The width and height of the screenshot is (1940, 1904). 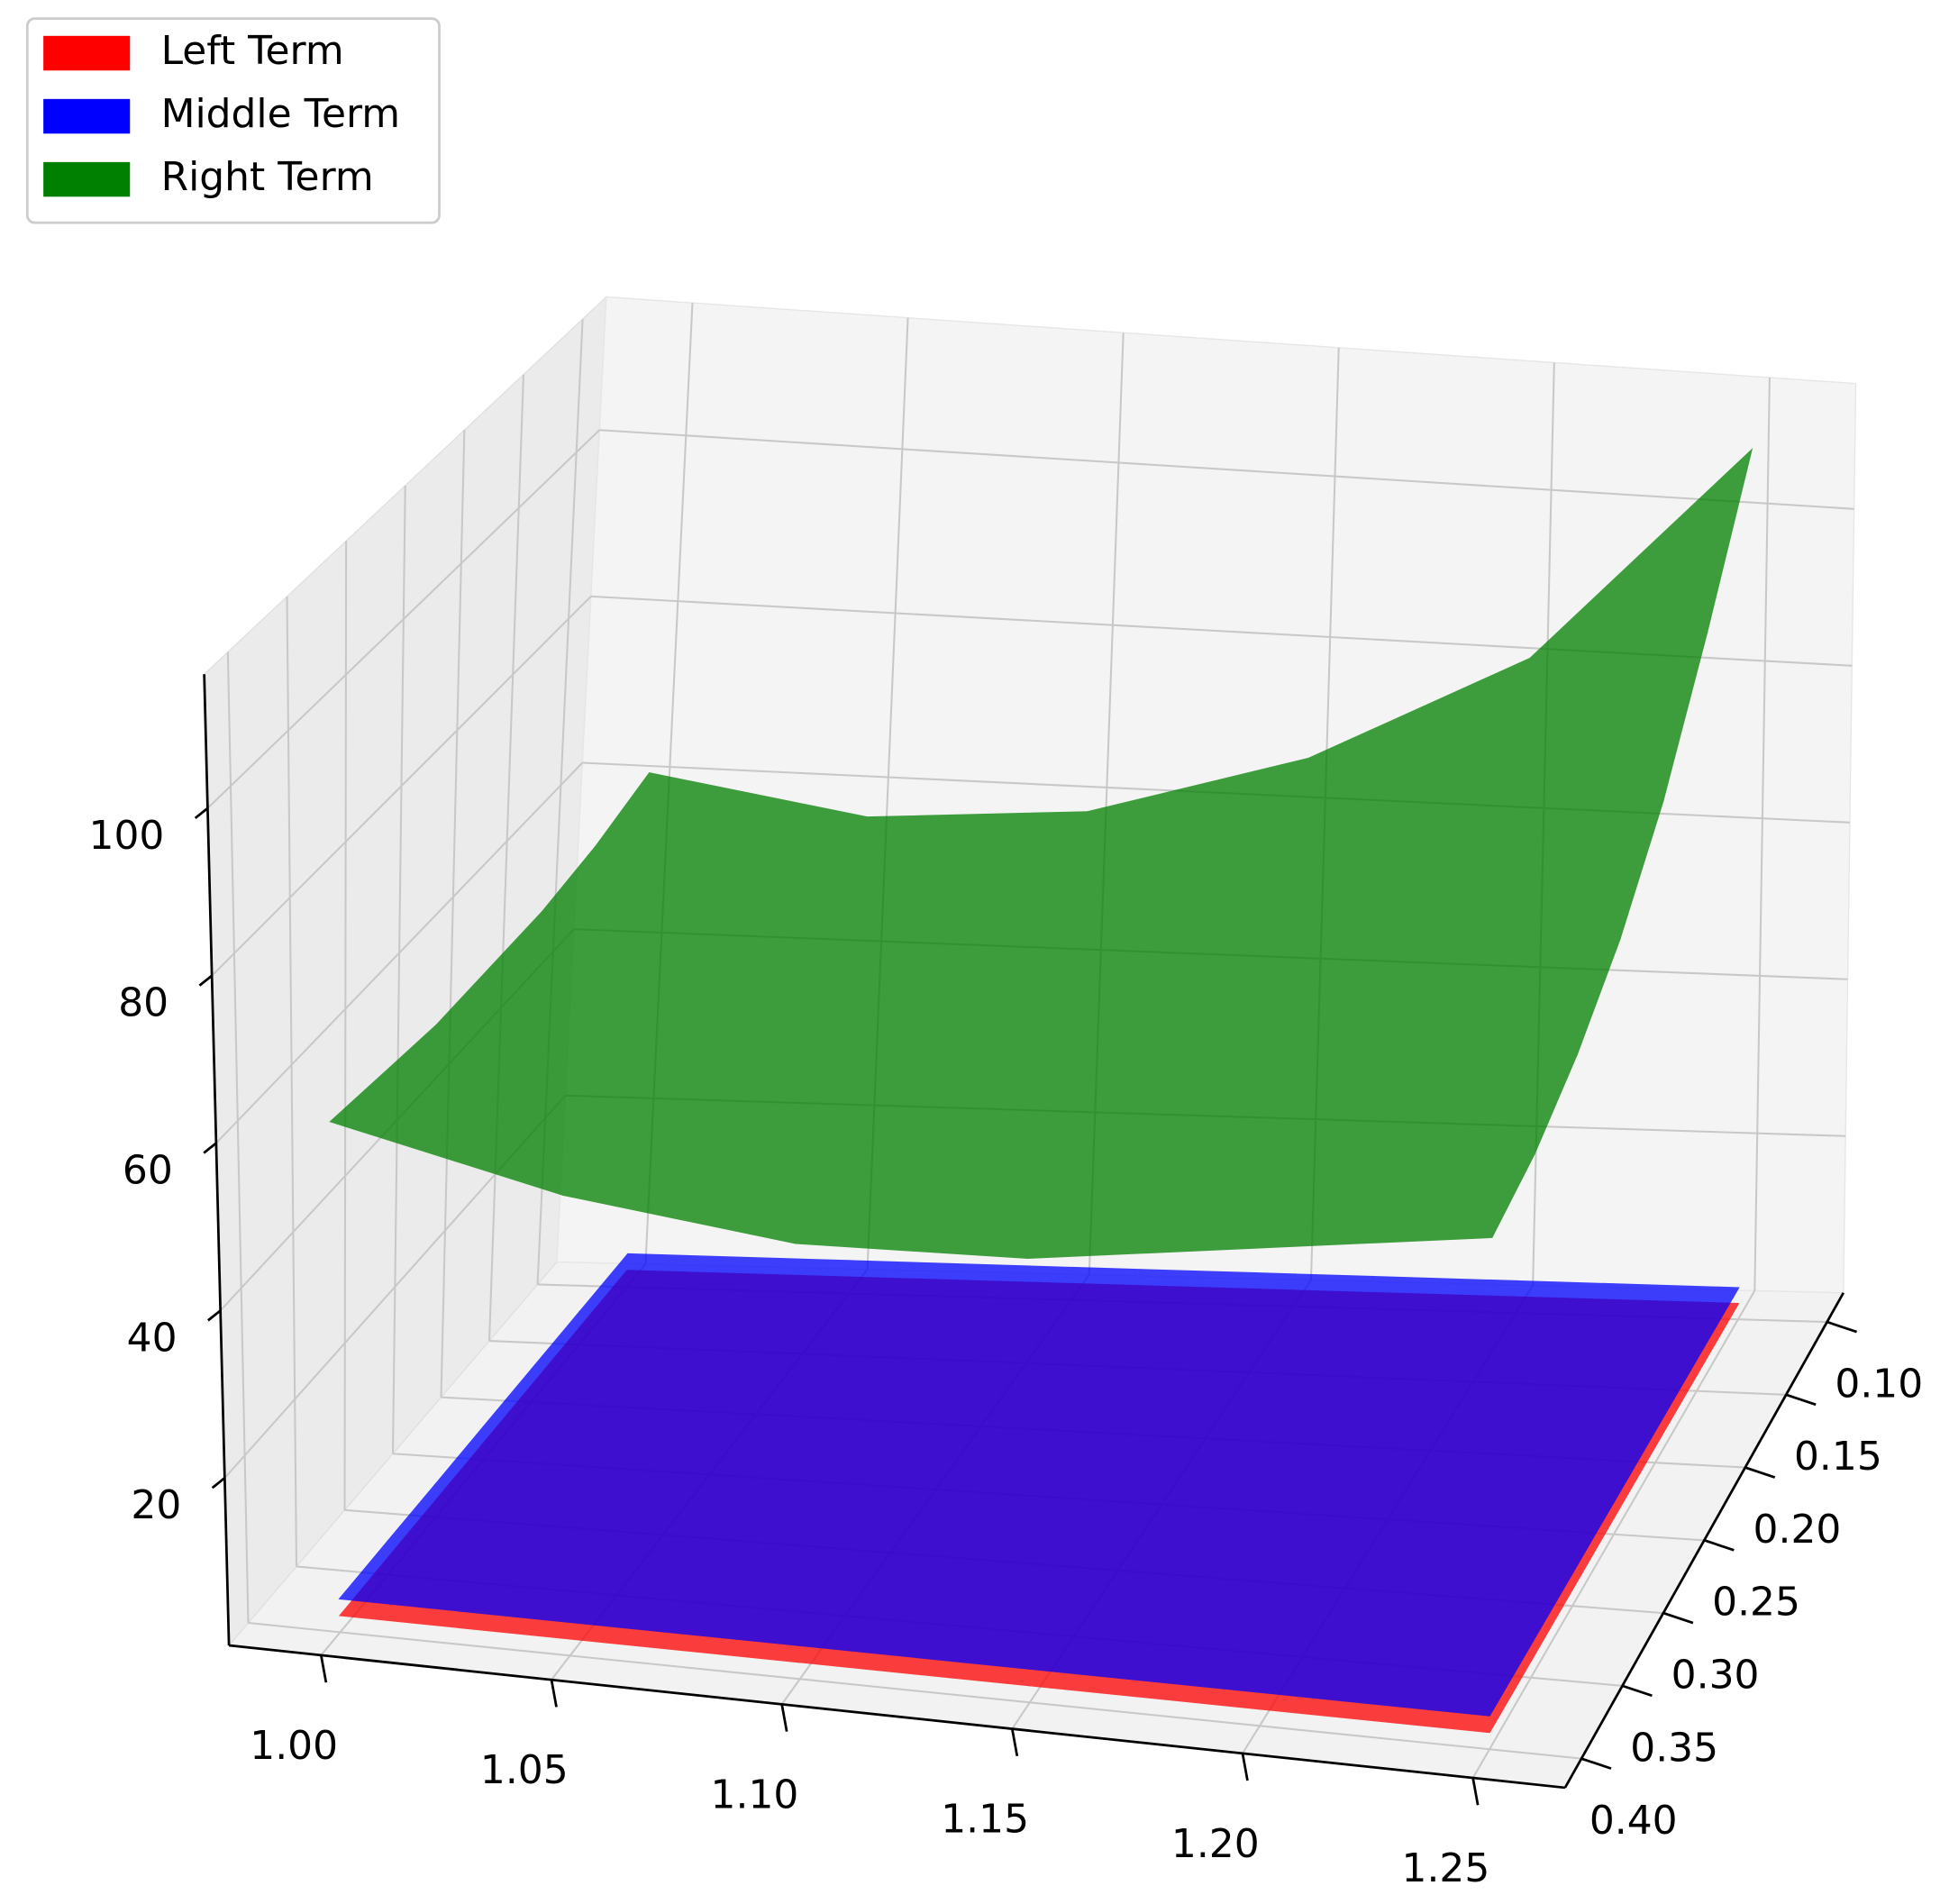 I want to click on x-tick-label: 1.05, so click(x=524, y=1770).